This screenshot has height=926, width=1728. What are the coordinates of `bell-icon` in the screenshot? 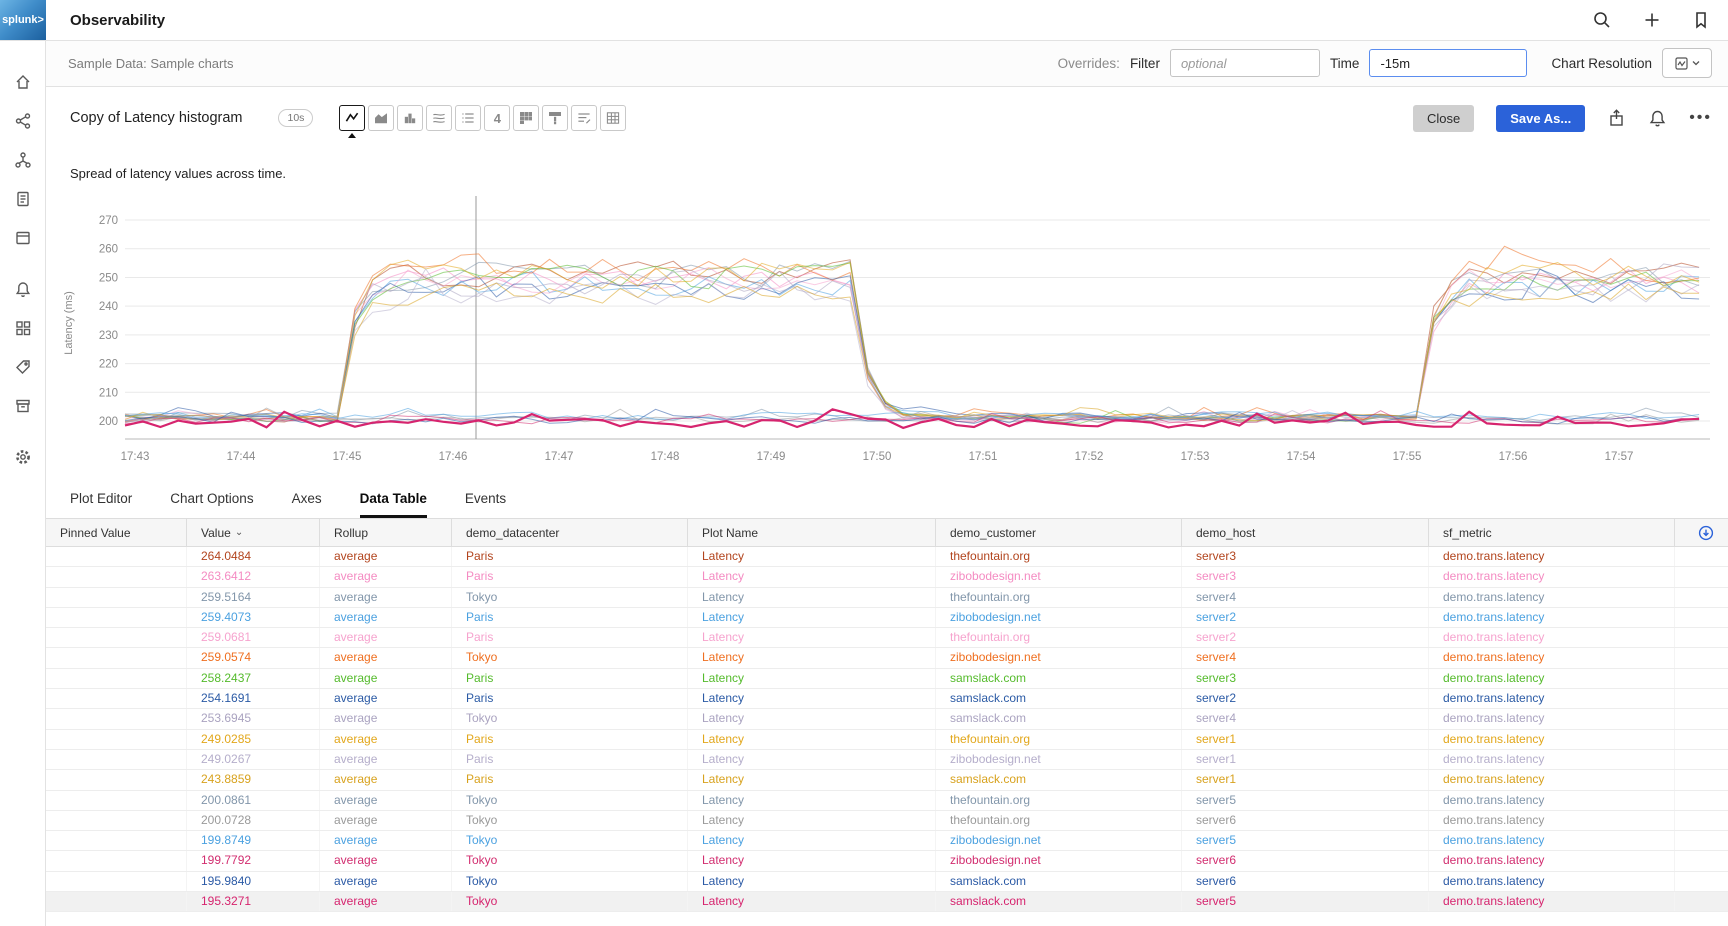 It's located at (1657, 118).